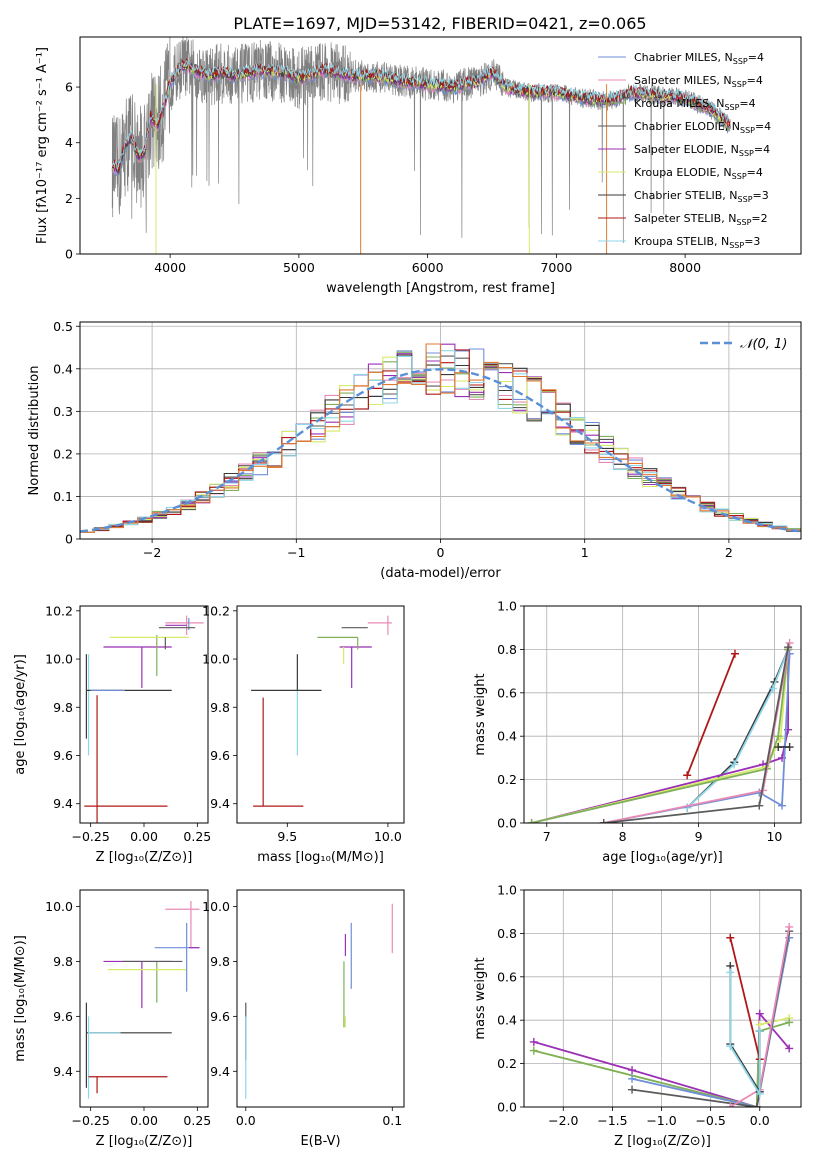 The image size is (819, 1170). I want to click on residuals-plot-area, so click(440, 438).